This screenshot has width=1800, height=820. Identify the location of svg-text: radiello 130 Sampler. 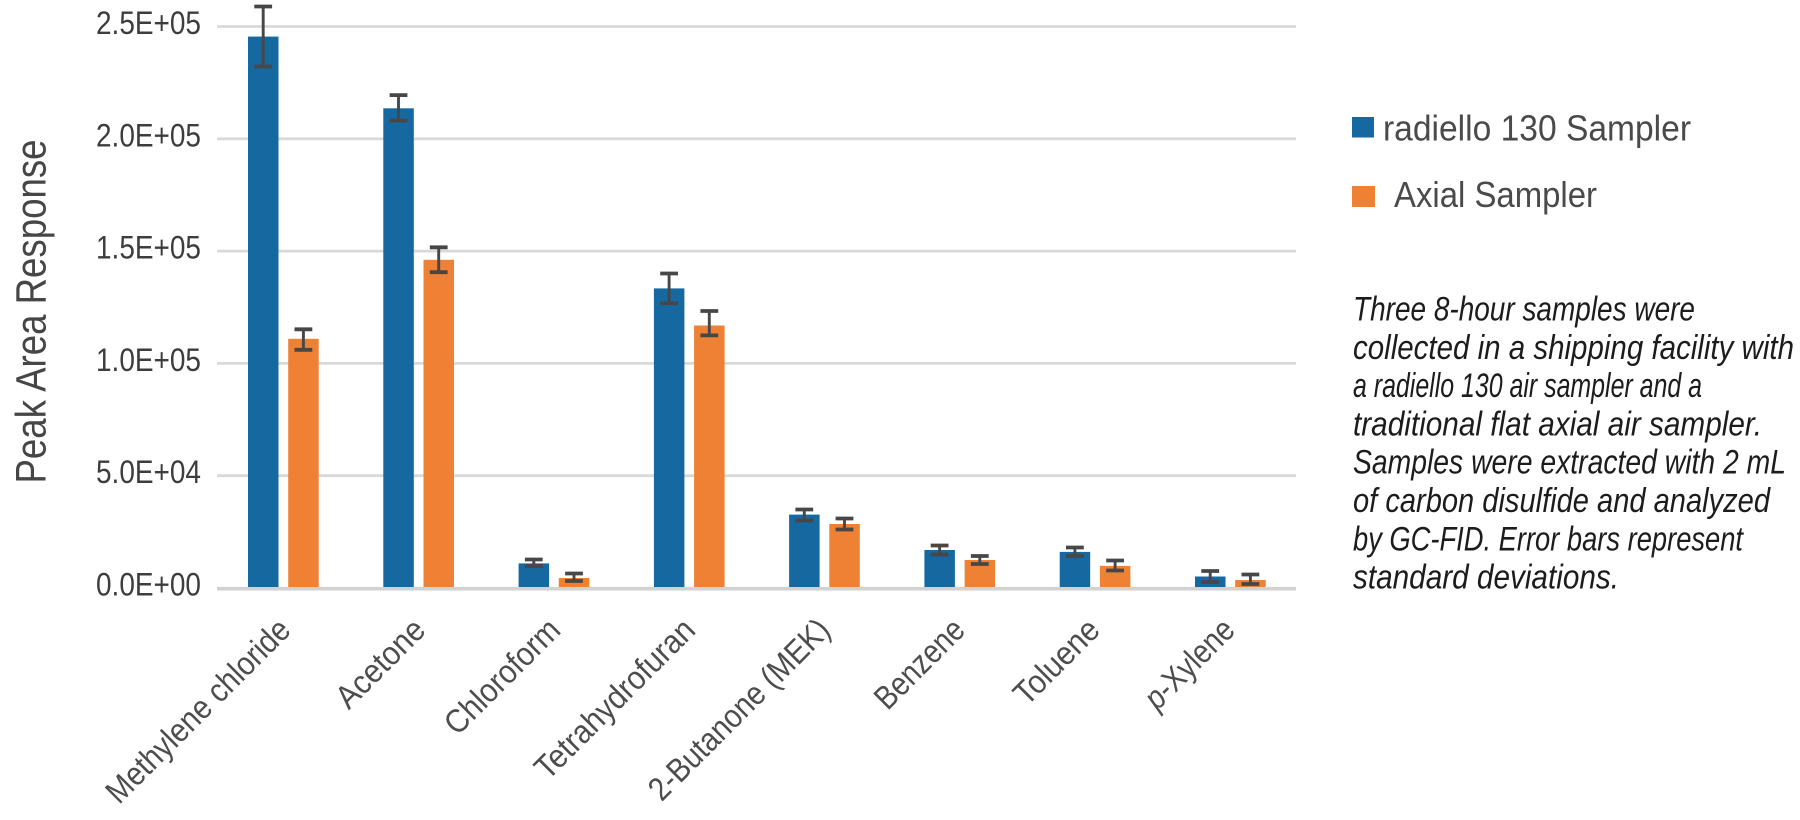
(1537, 127).